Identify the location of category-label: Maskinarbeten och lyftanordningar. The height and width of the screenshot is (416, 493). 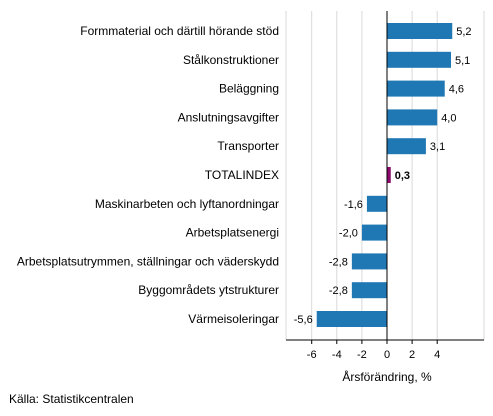
(187, 204).